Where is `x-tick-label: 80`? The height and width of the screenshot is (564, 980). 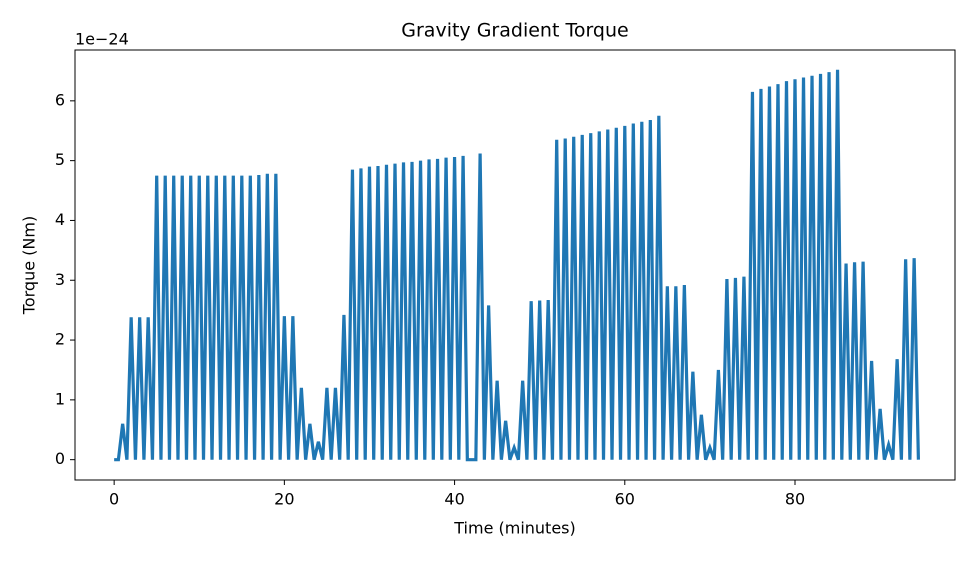 x-tick-label: 80 is located at coordinates (795, 499).